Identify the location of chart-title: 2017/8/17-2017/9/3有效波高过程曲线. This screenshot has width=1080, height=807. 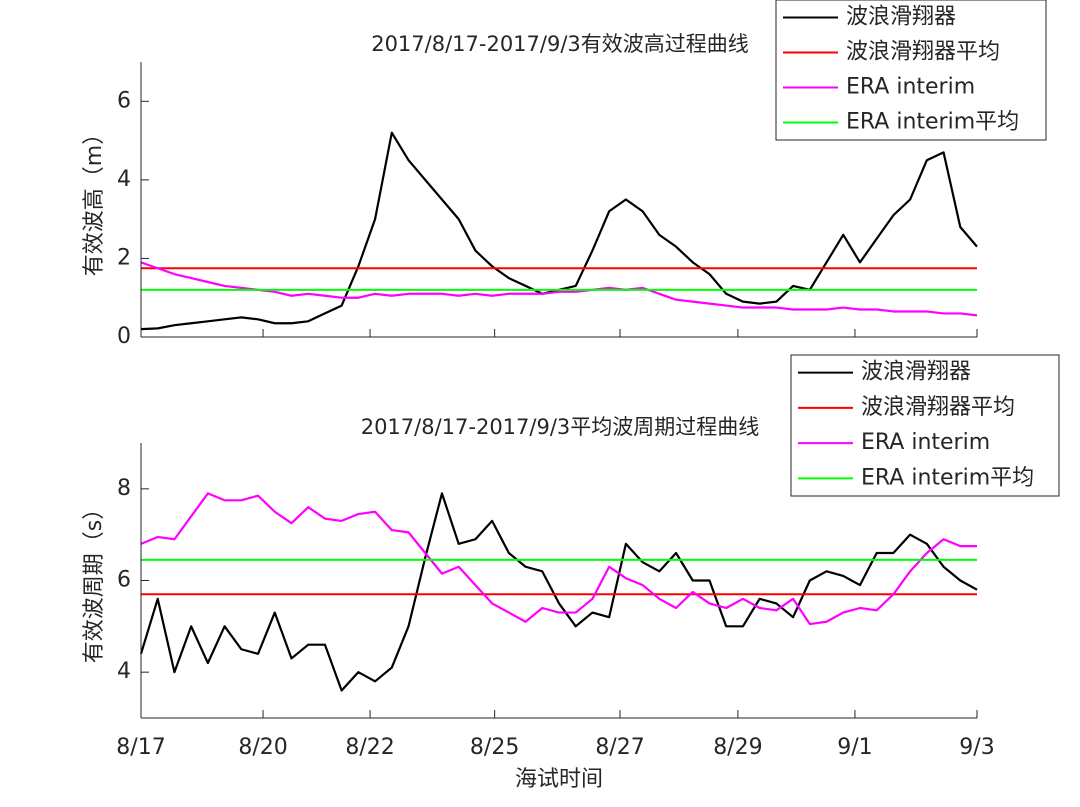
(560, 44).